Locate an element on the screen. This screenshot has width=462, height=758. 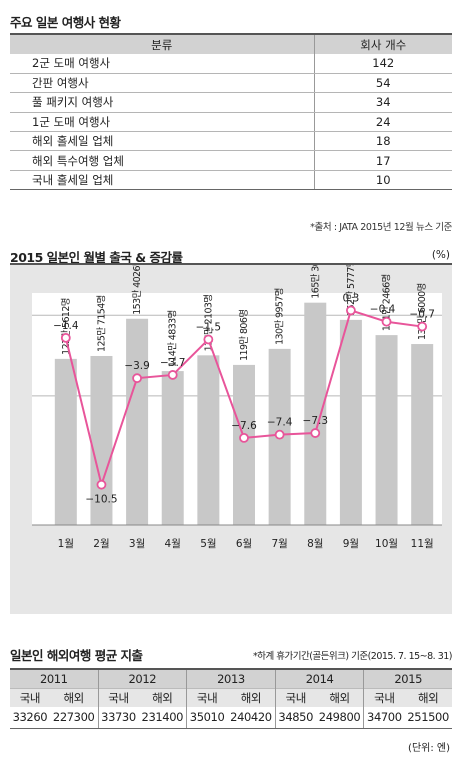
overseas-value: 251500 is located at coordinates (428, 718).